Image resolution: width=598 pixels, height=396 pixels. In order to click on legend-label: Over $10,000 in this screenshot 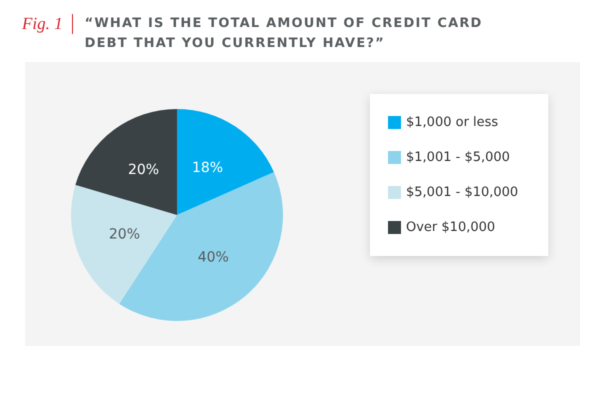, I will do `click(451, 227)`.